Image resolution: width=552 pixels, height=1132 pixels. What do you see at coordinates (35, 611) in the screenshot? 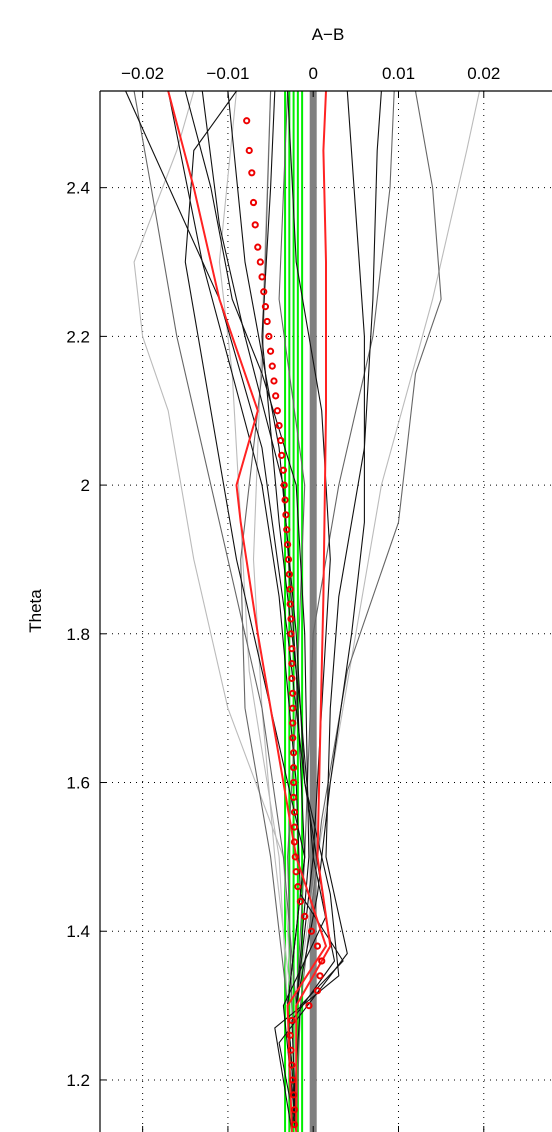
I see `y-axis-label: Theta` at bounding box center [35, 611].